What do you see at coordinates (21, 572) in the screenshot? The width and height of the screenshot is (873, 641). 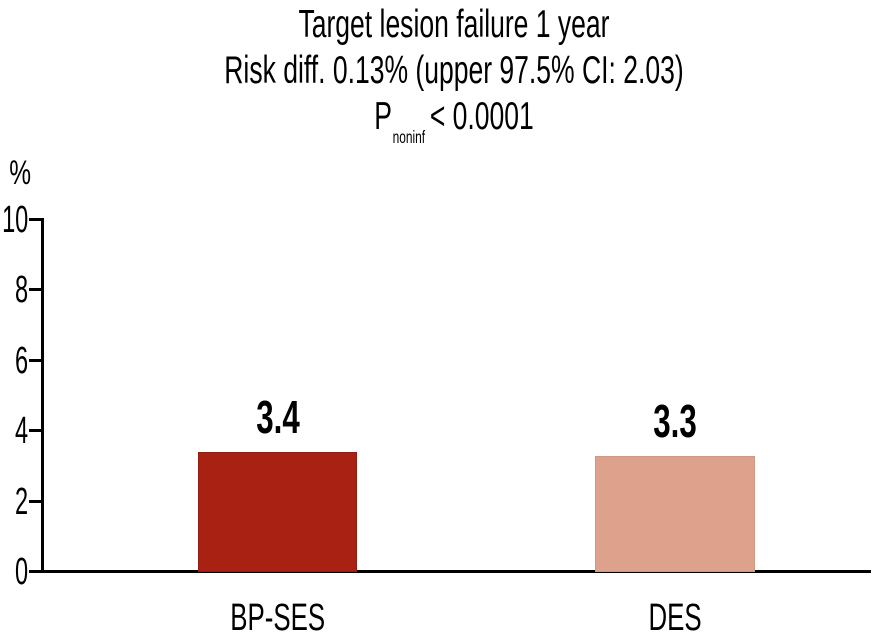 I see `y-tick-label-text: 0` at bounding box center [21, 572].